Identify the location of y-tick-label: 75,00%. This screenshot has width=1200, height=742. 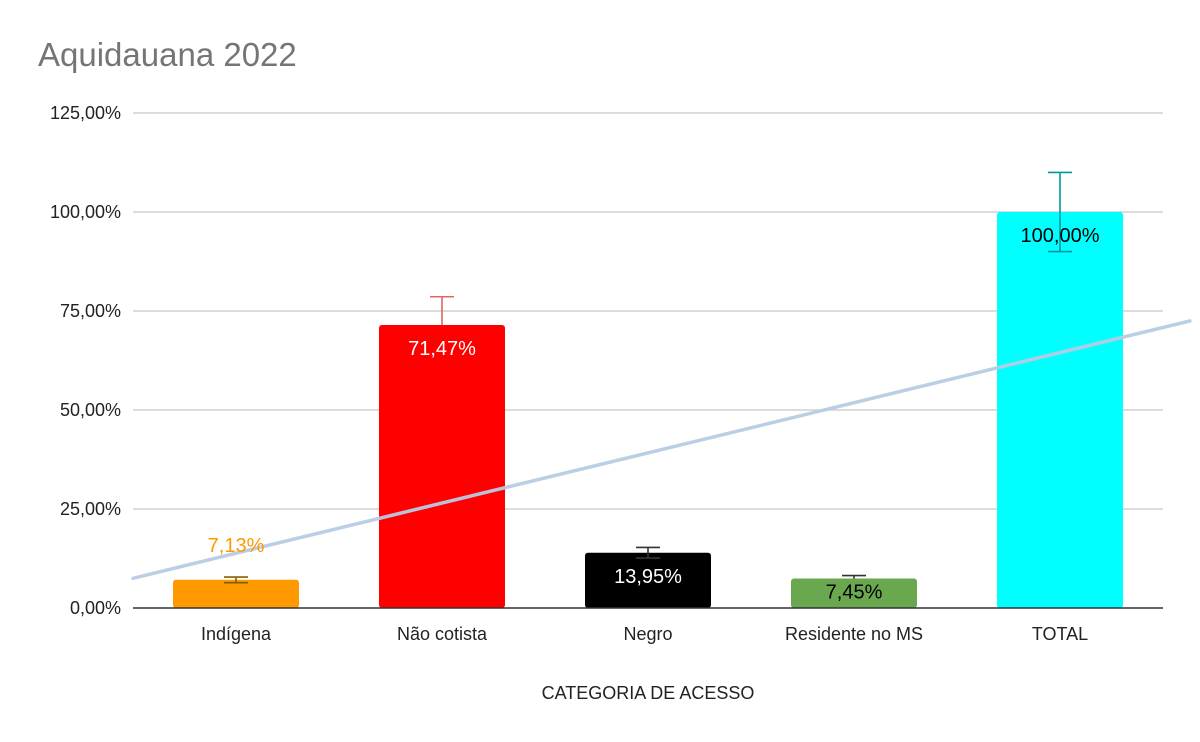
(90, 311).